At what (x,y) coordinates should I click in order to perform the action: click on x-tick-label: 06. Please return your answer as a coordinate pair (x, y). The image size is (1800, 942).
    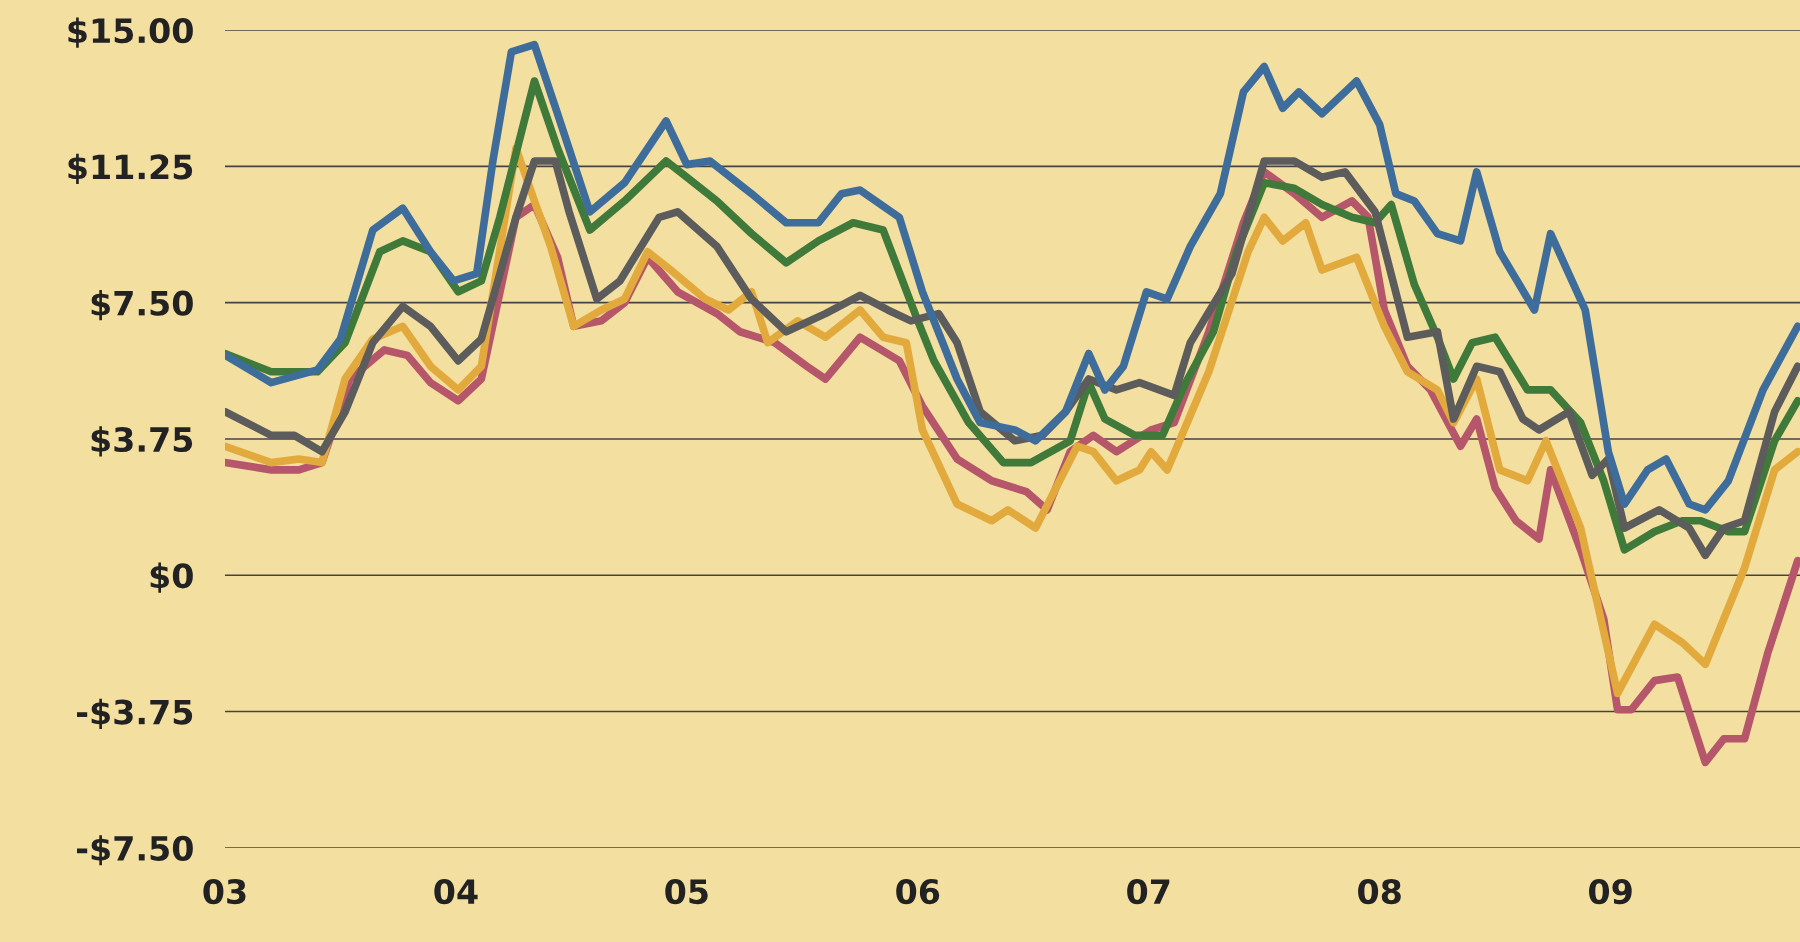
    Looking at the image, I should click on (918, 891).